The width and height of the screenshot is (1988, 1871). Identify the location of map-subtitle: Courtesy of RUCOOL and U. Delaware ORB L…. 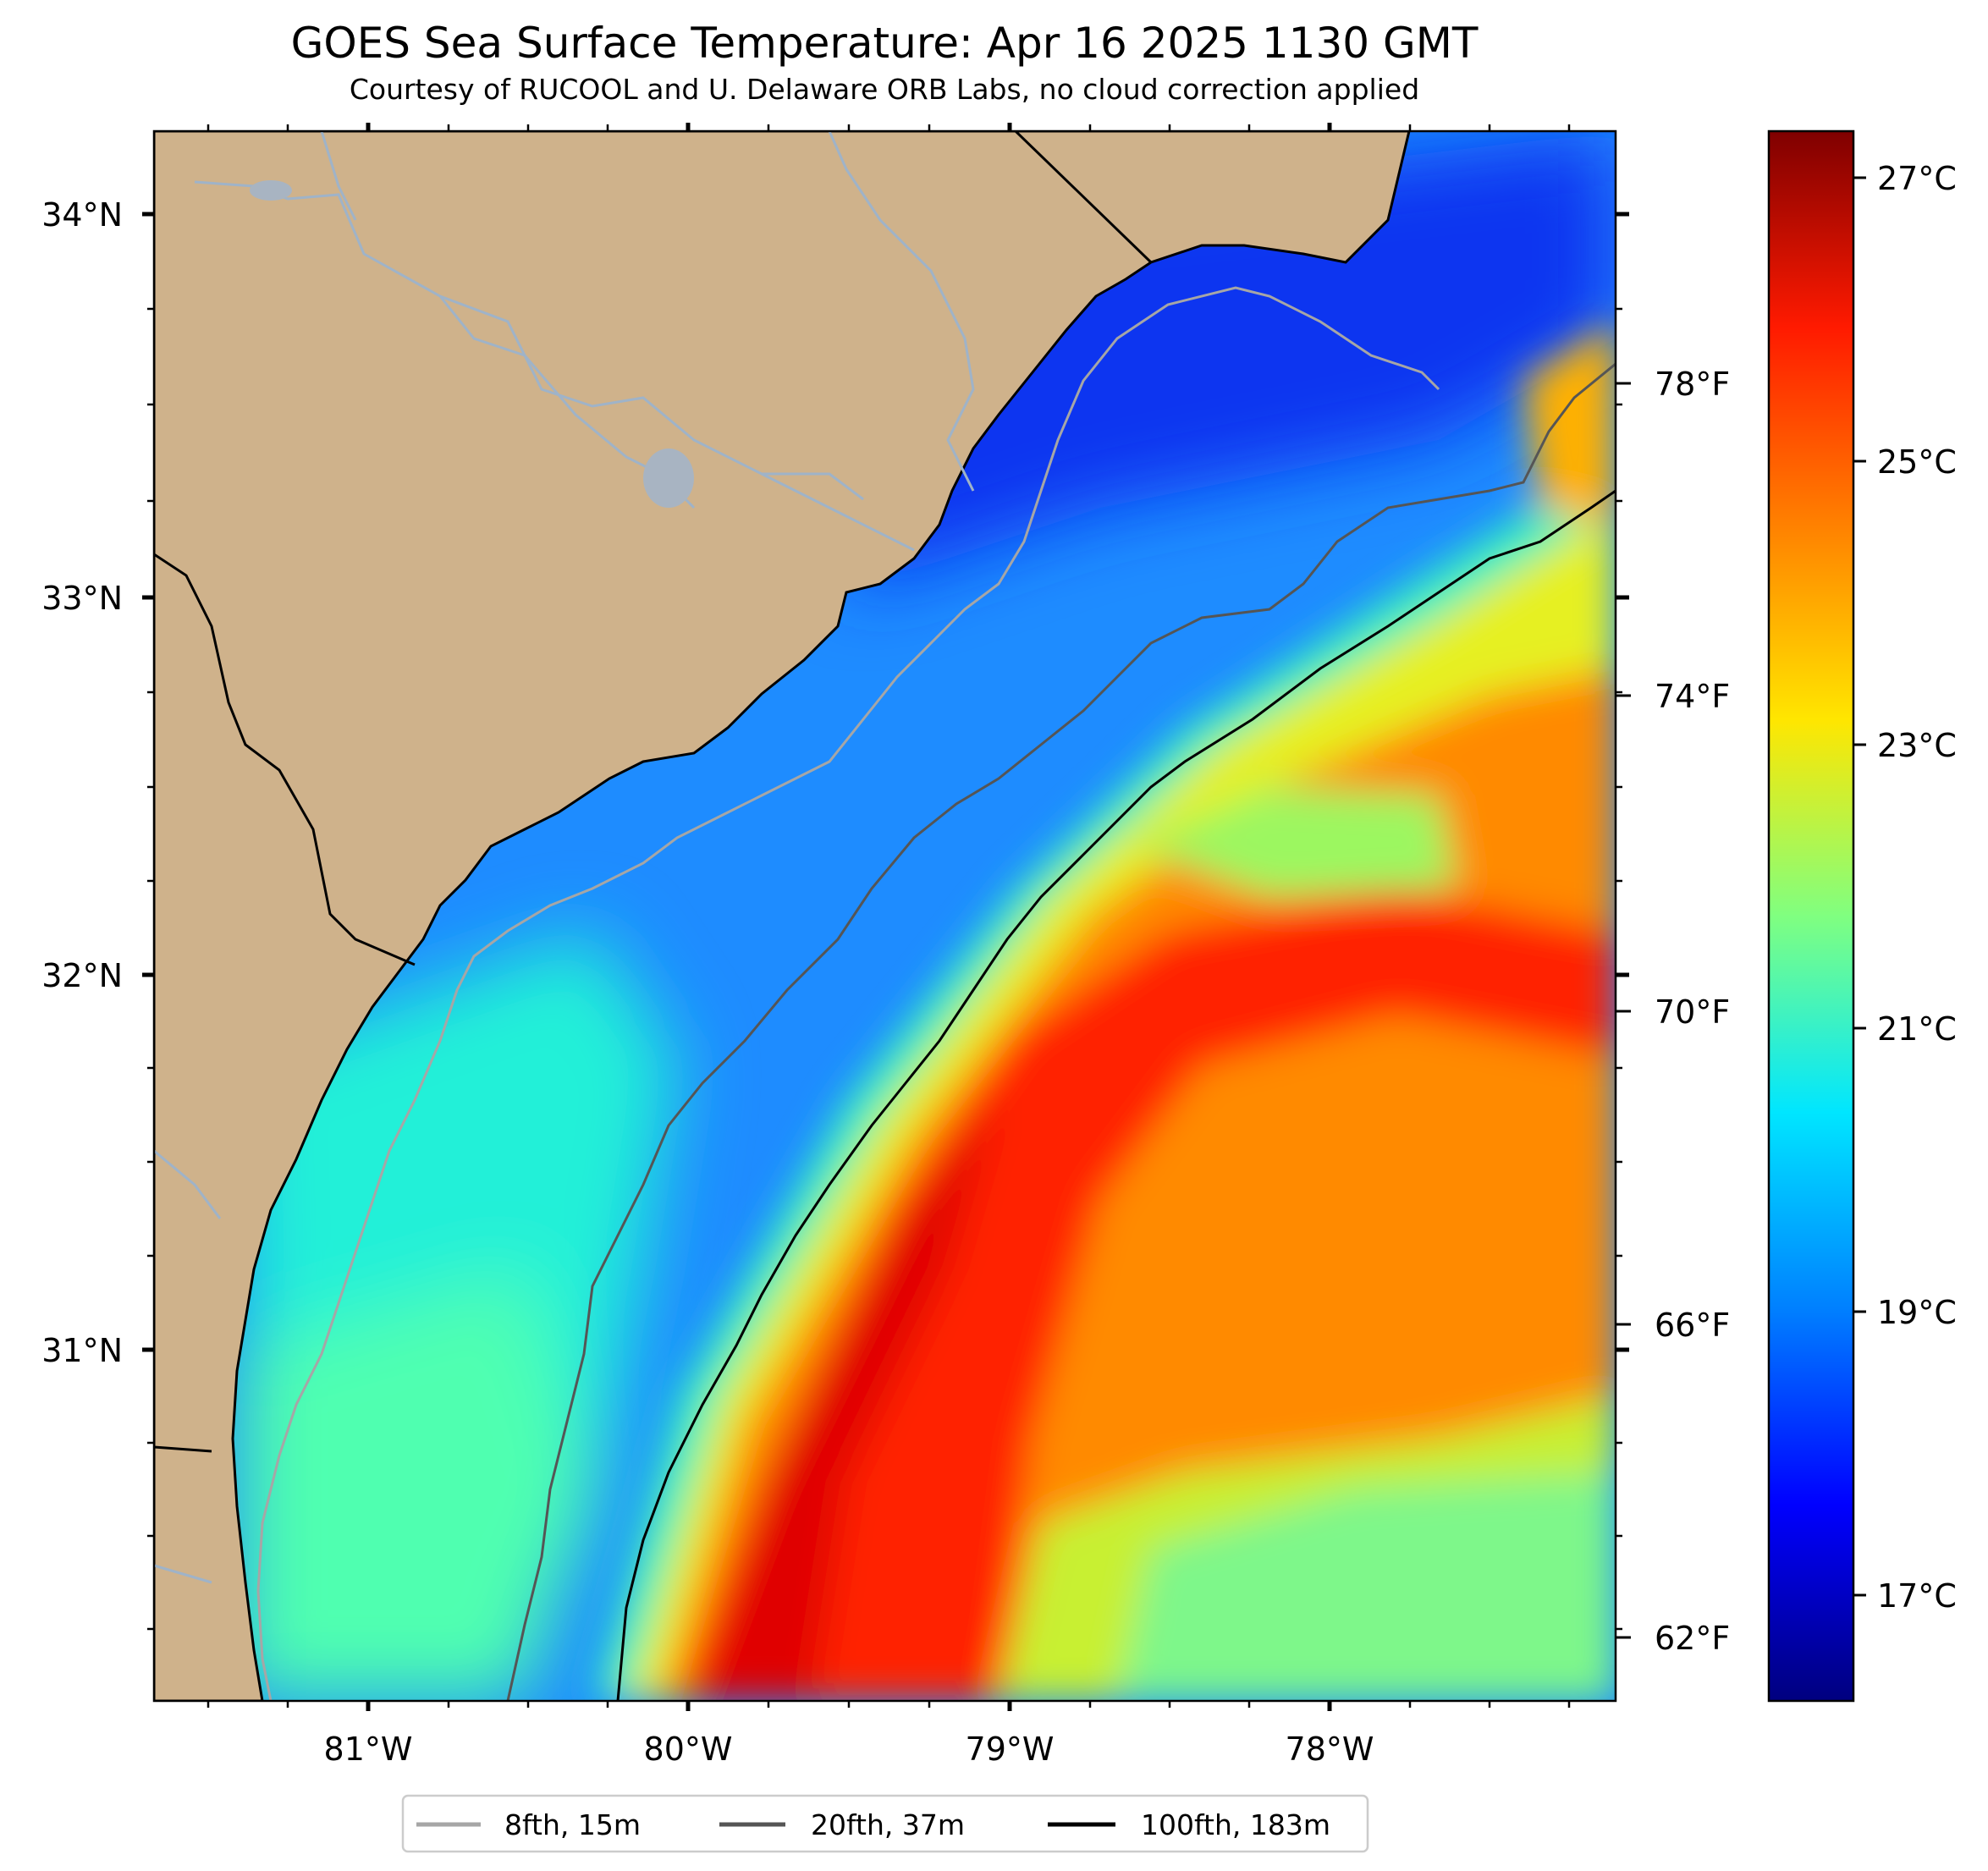
(884, 90).